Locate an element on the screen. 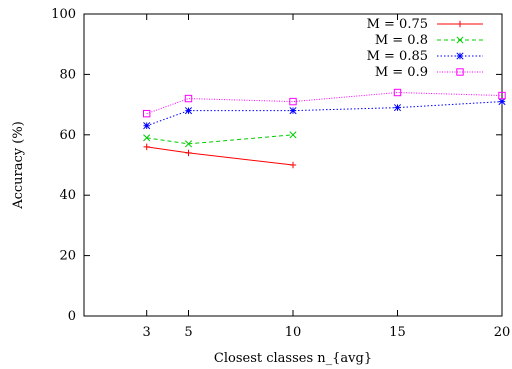 The width and height of the screenshot is (512, 369). x-axis-label: Closest classes n_{avg} is located at coordinates (293, 358).